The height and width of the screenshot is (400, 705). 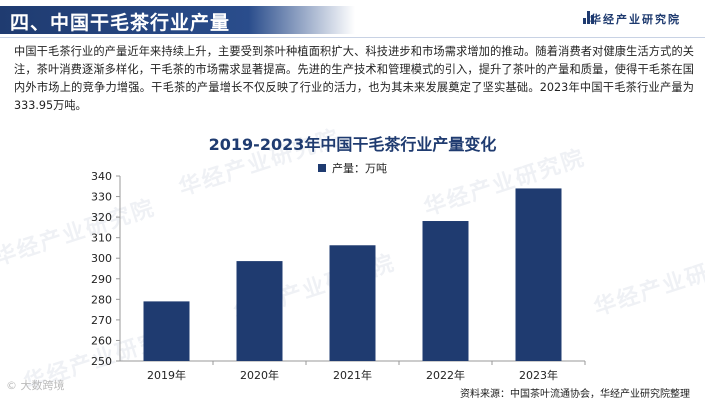 I want to click on y-tick-label: 330, so click(x=101, y=197).